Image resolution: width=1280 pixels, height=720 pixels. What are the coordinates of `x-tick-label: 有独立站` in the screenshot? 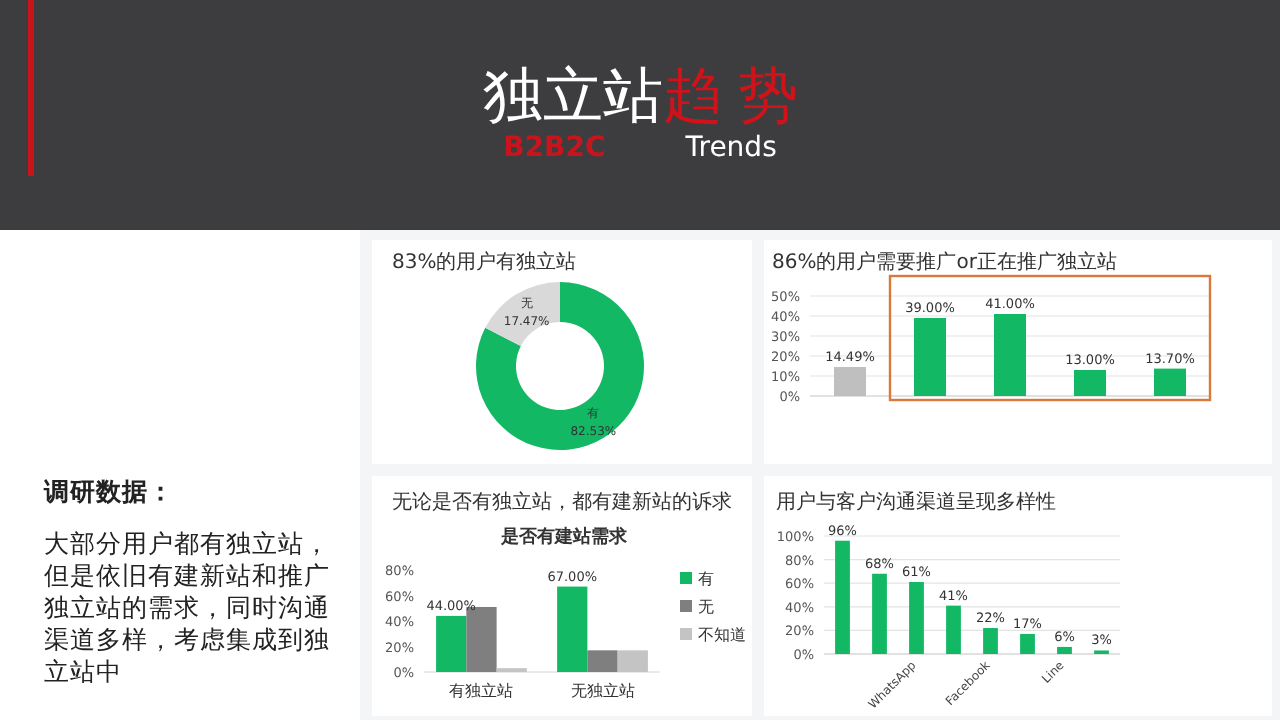 It's located at (481, 691).